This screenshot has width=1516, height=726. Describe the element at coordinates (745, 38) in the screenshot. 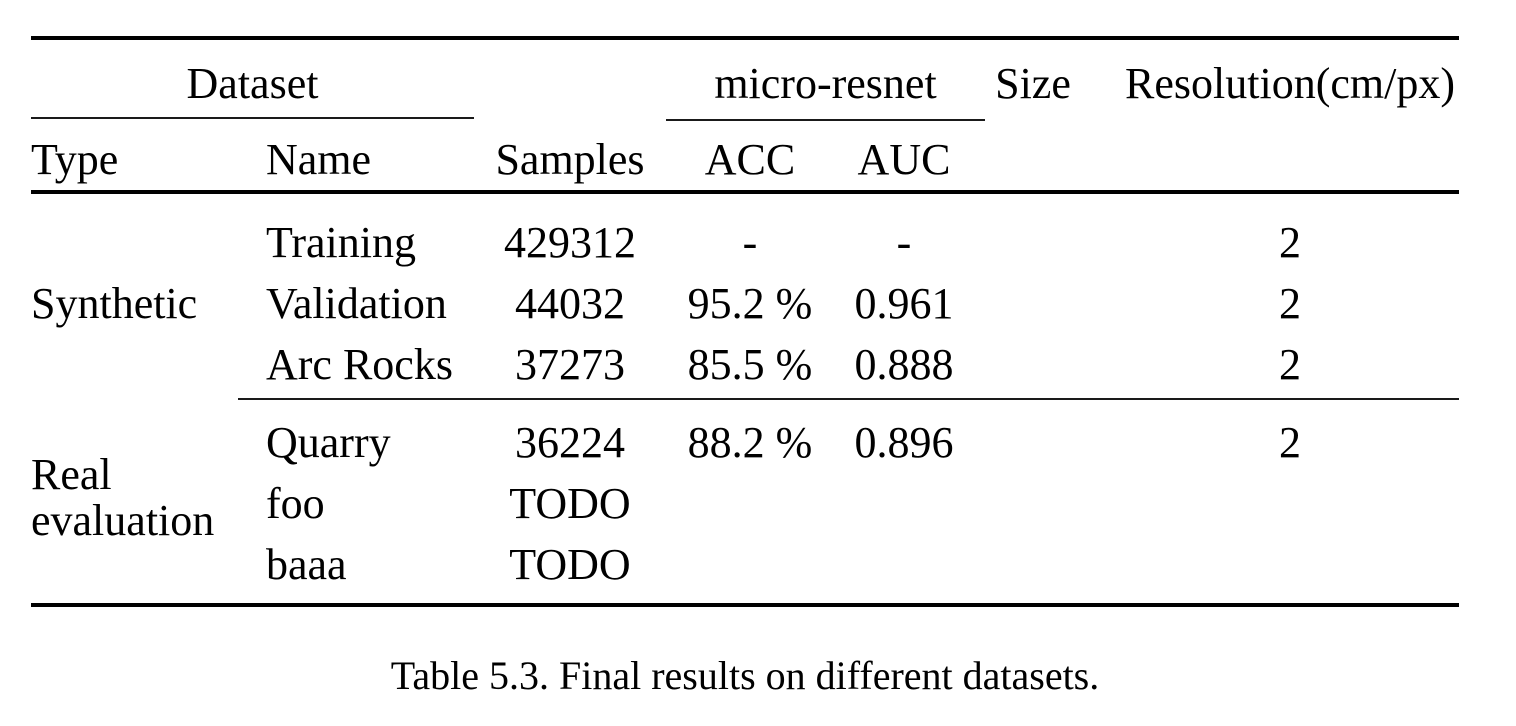

I see `table-top-rule` at that location.